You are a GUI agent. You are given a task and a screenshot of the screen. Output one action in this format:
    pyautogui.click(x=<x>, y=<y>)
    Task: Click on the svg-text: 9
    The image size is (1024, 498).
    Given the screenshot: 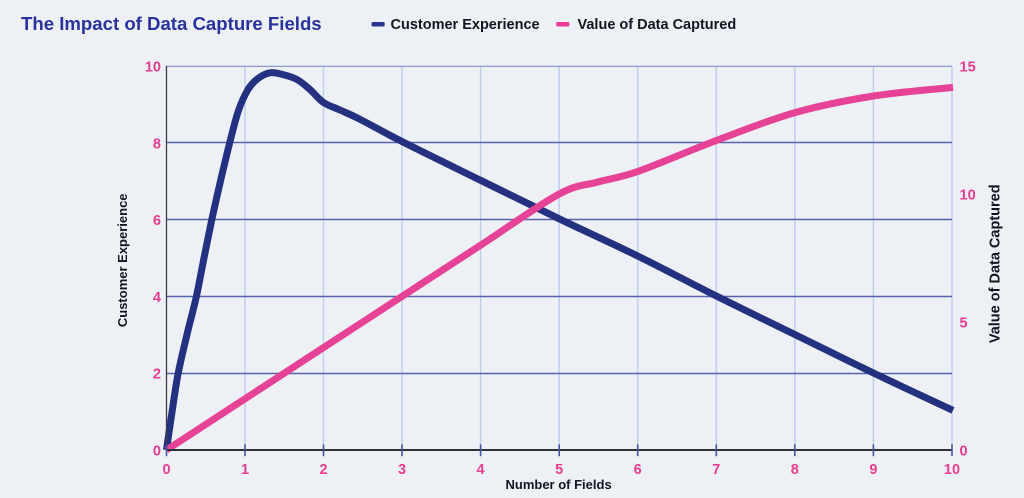 What is the action you would take?
    pyautogui.click(x=873, y=470)
    